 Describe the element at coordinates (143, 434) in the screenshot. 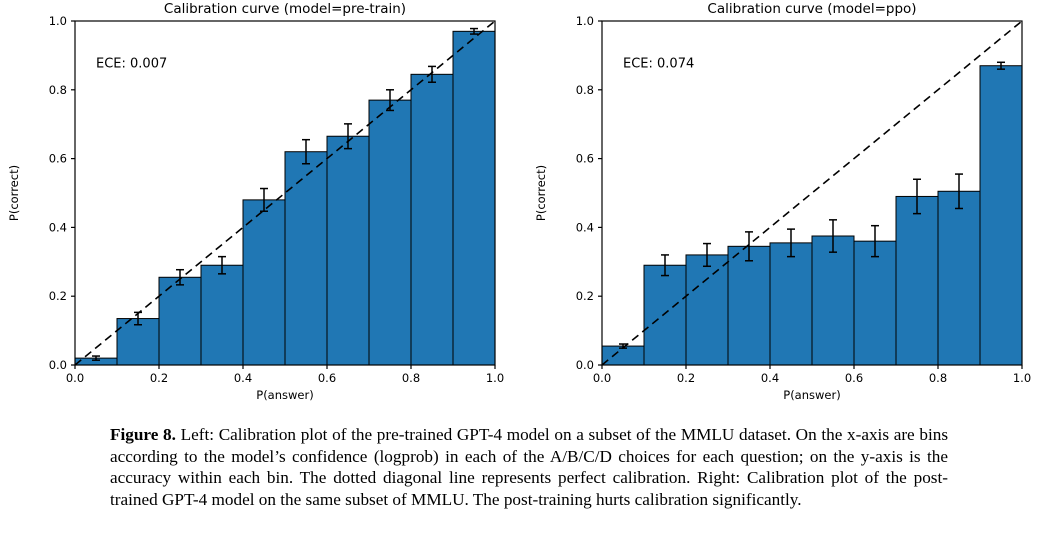

I see `caption-label: Figure 8.` at that location.